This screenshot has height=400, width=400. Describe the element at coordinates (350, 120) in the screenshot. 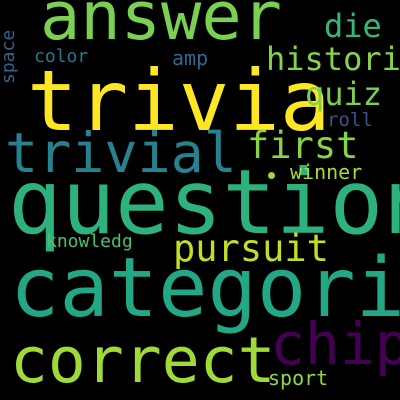

I see `word-roll: roll` at that location.